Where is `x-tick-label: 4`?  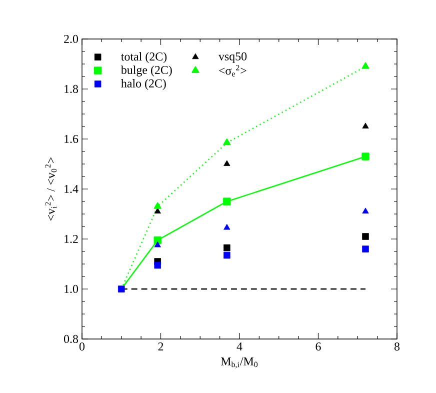
x-tick-label: 4 is located at coordinates (239, 346).